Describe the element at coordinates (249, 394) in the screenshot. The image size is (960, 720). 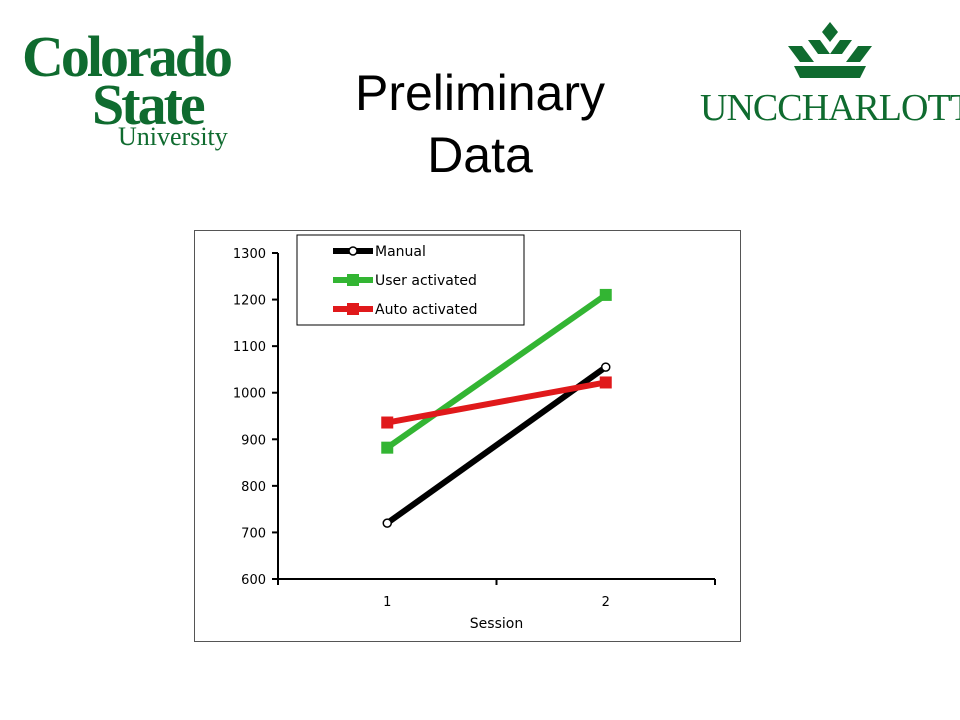
I see `y-tick-label: 1000` at that location.